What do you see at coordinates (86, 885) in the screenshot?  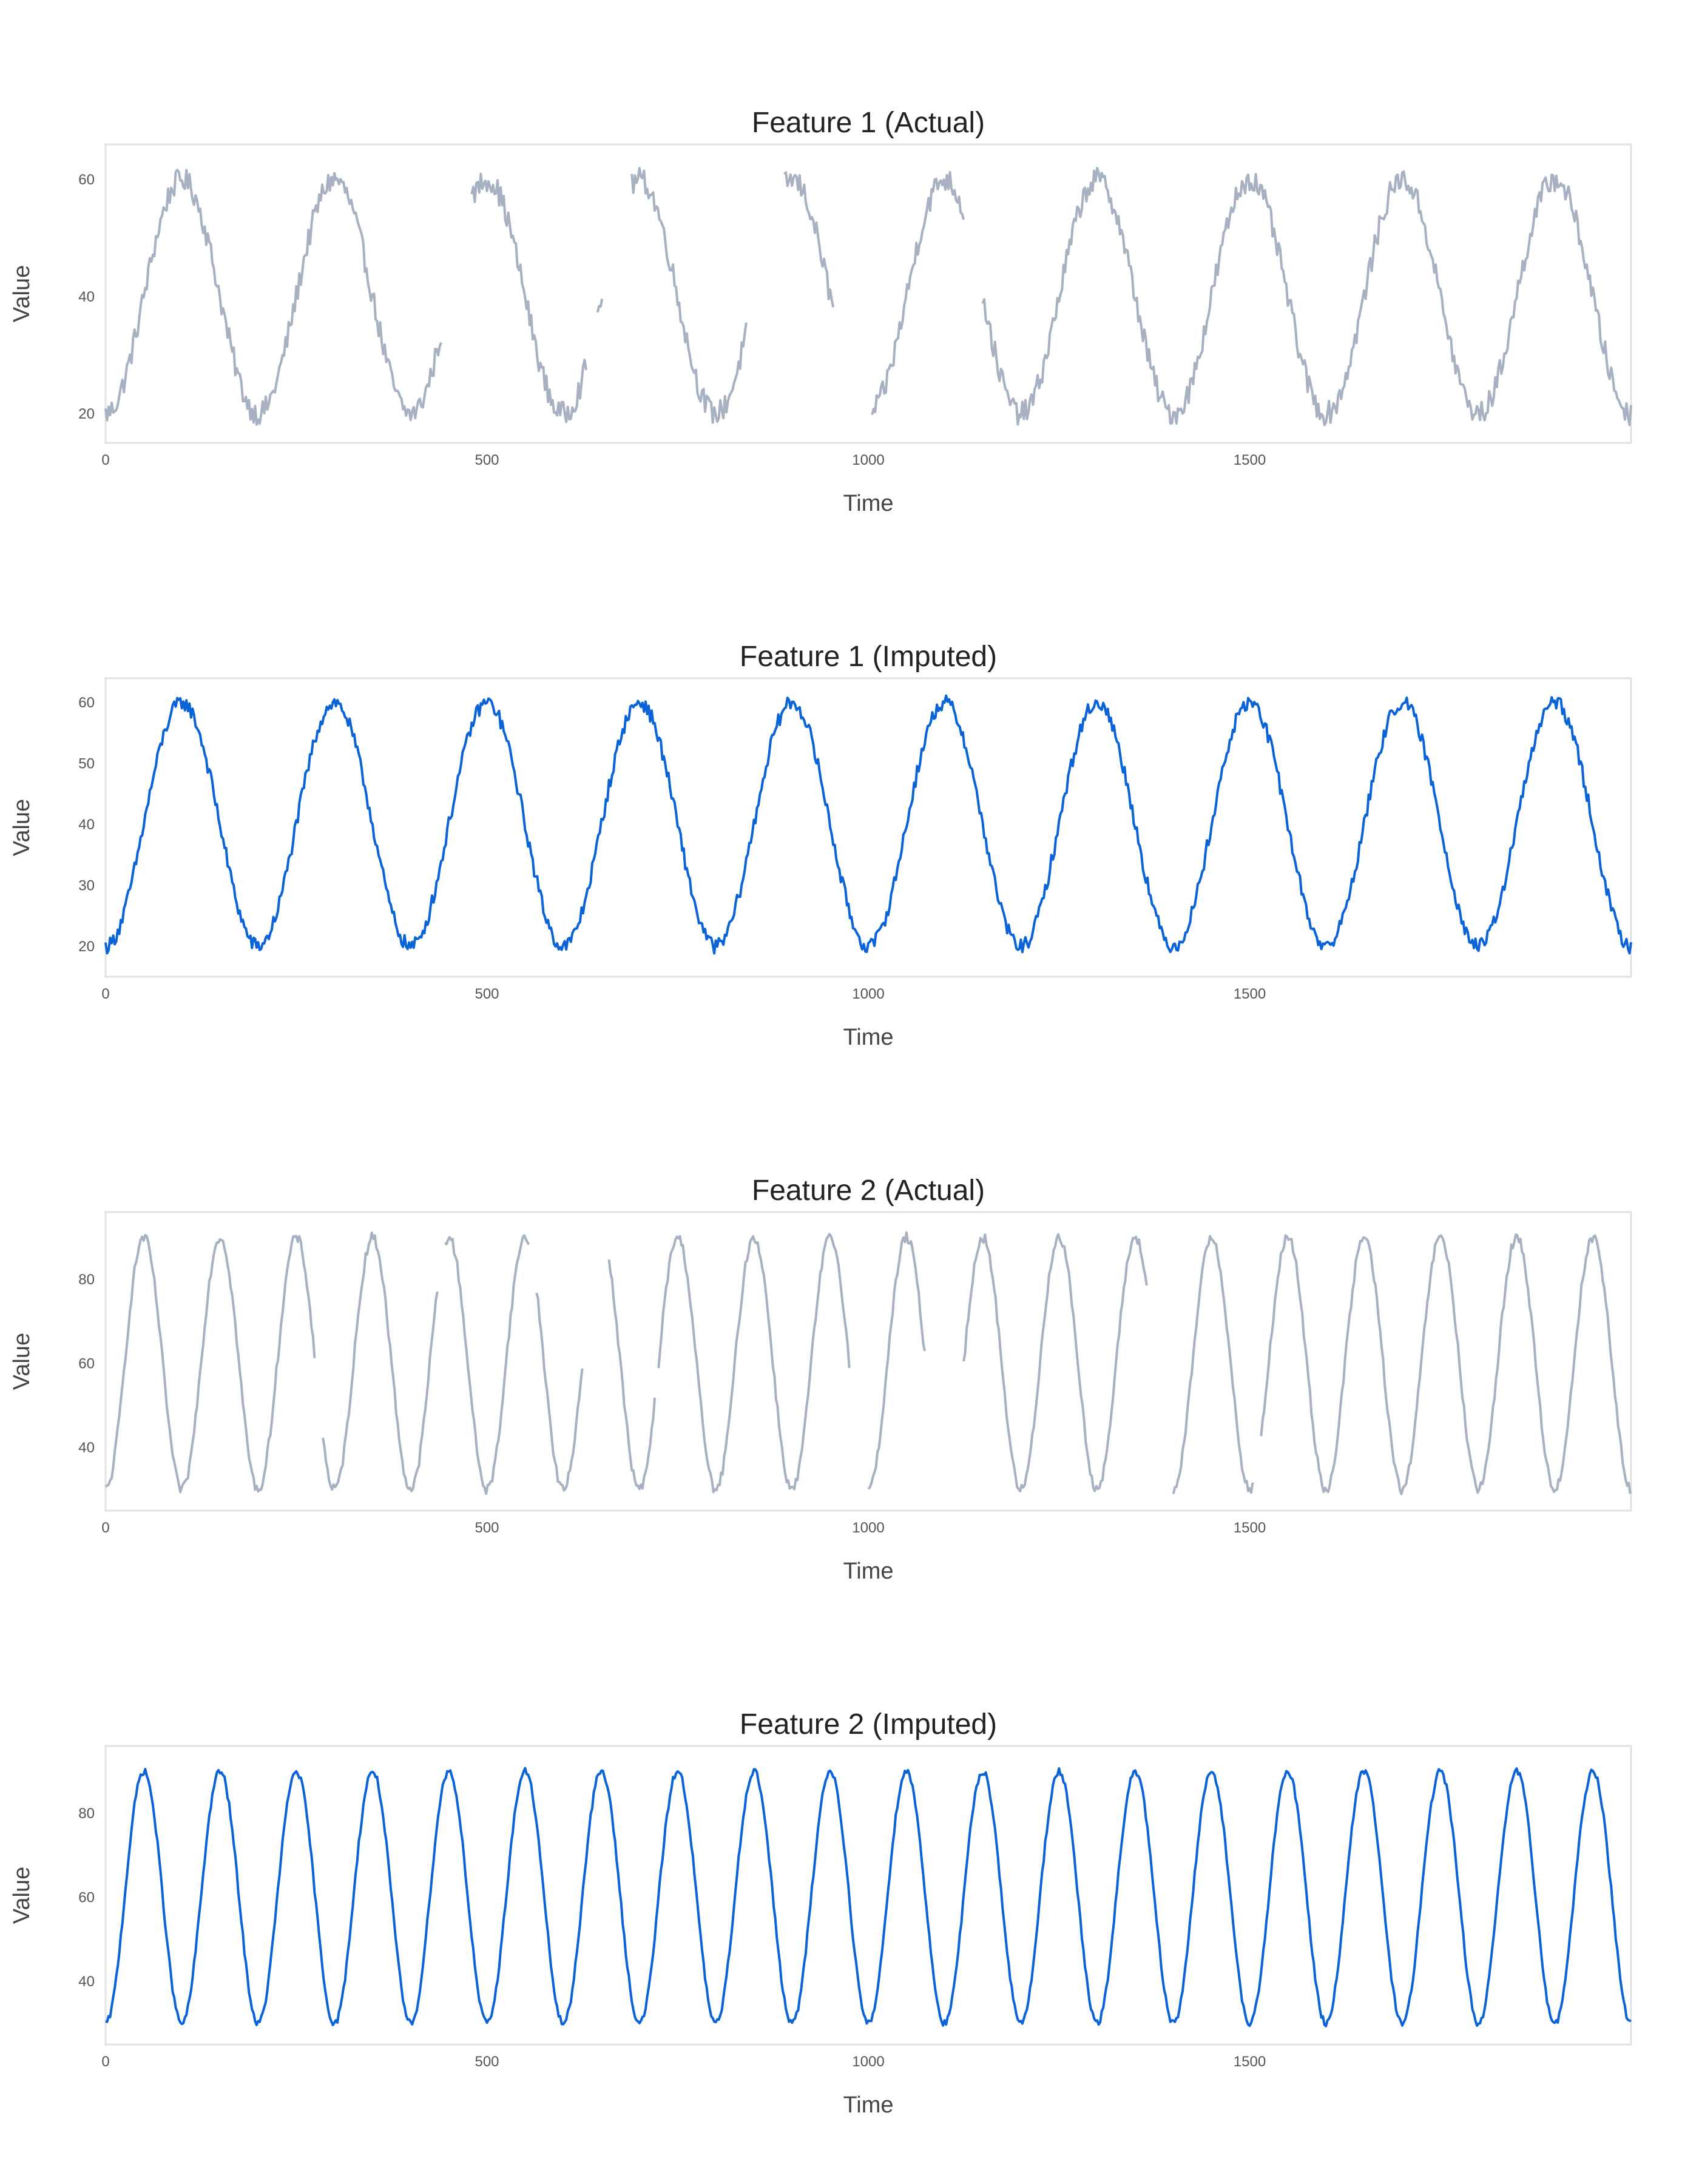 I see `y-tick-label: 30` at bounding box center [86, 885].